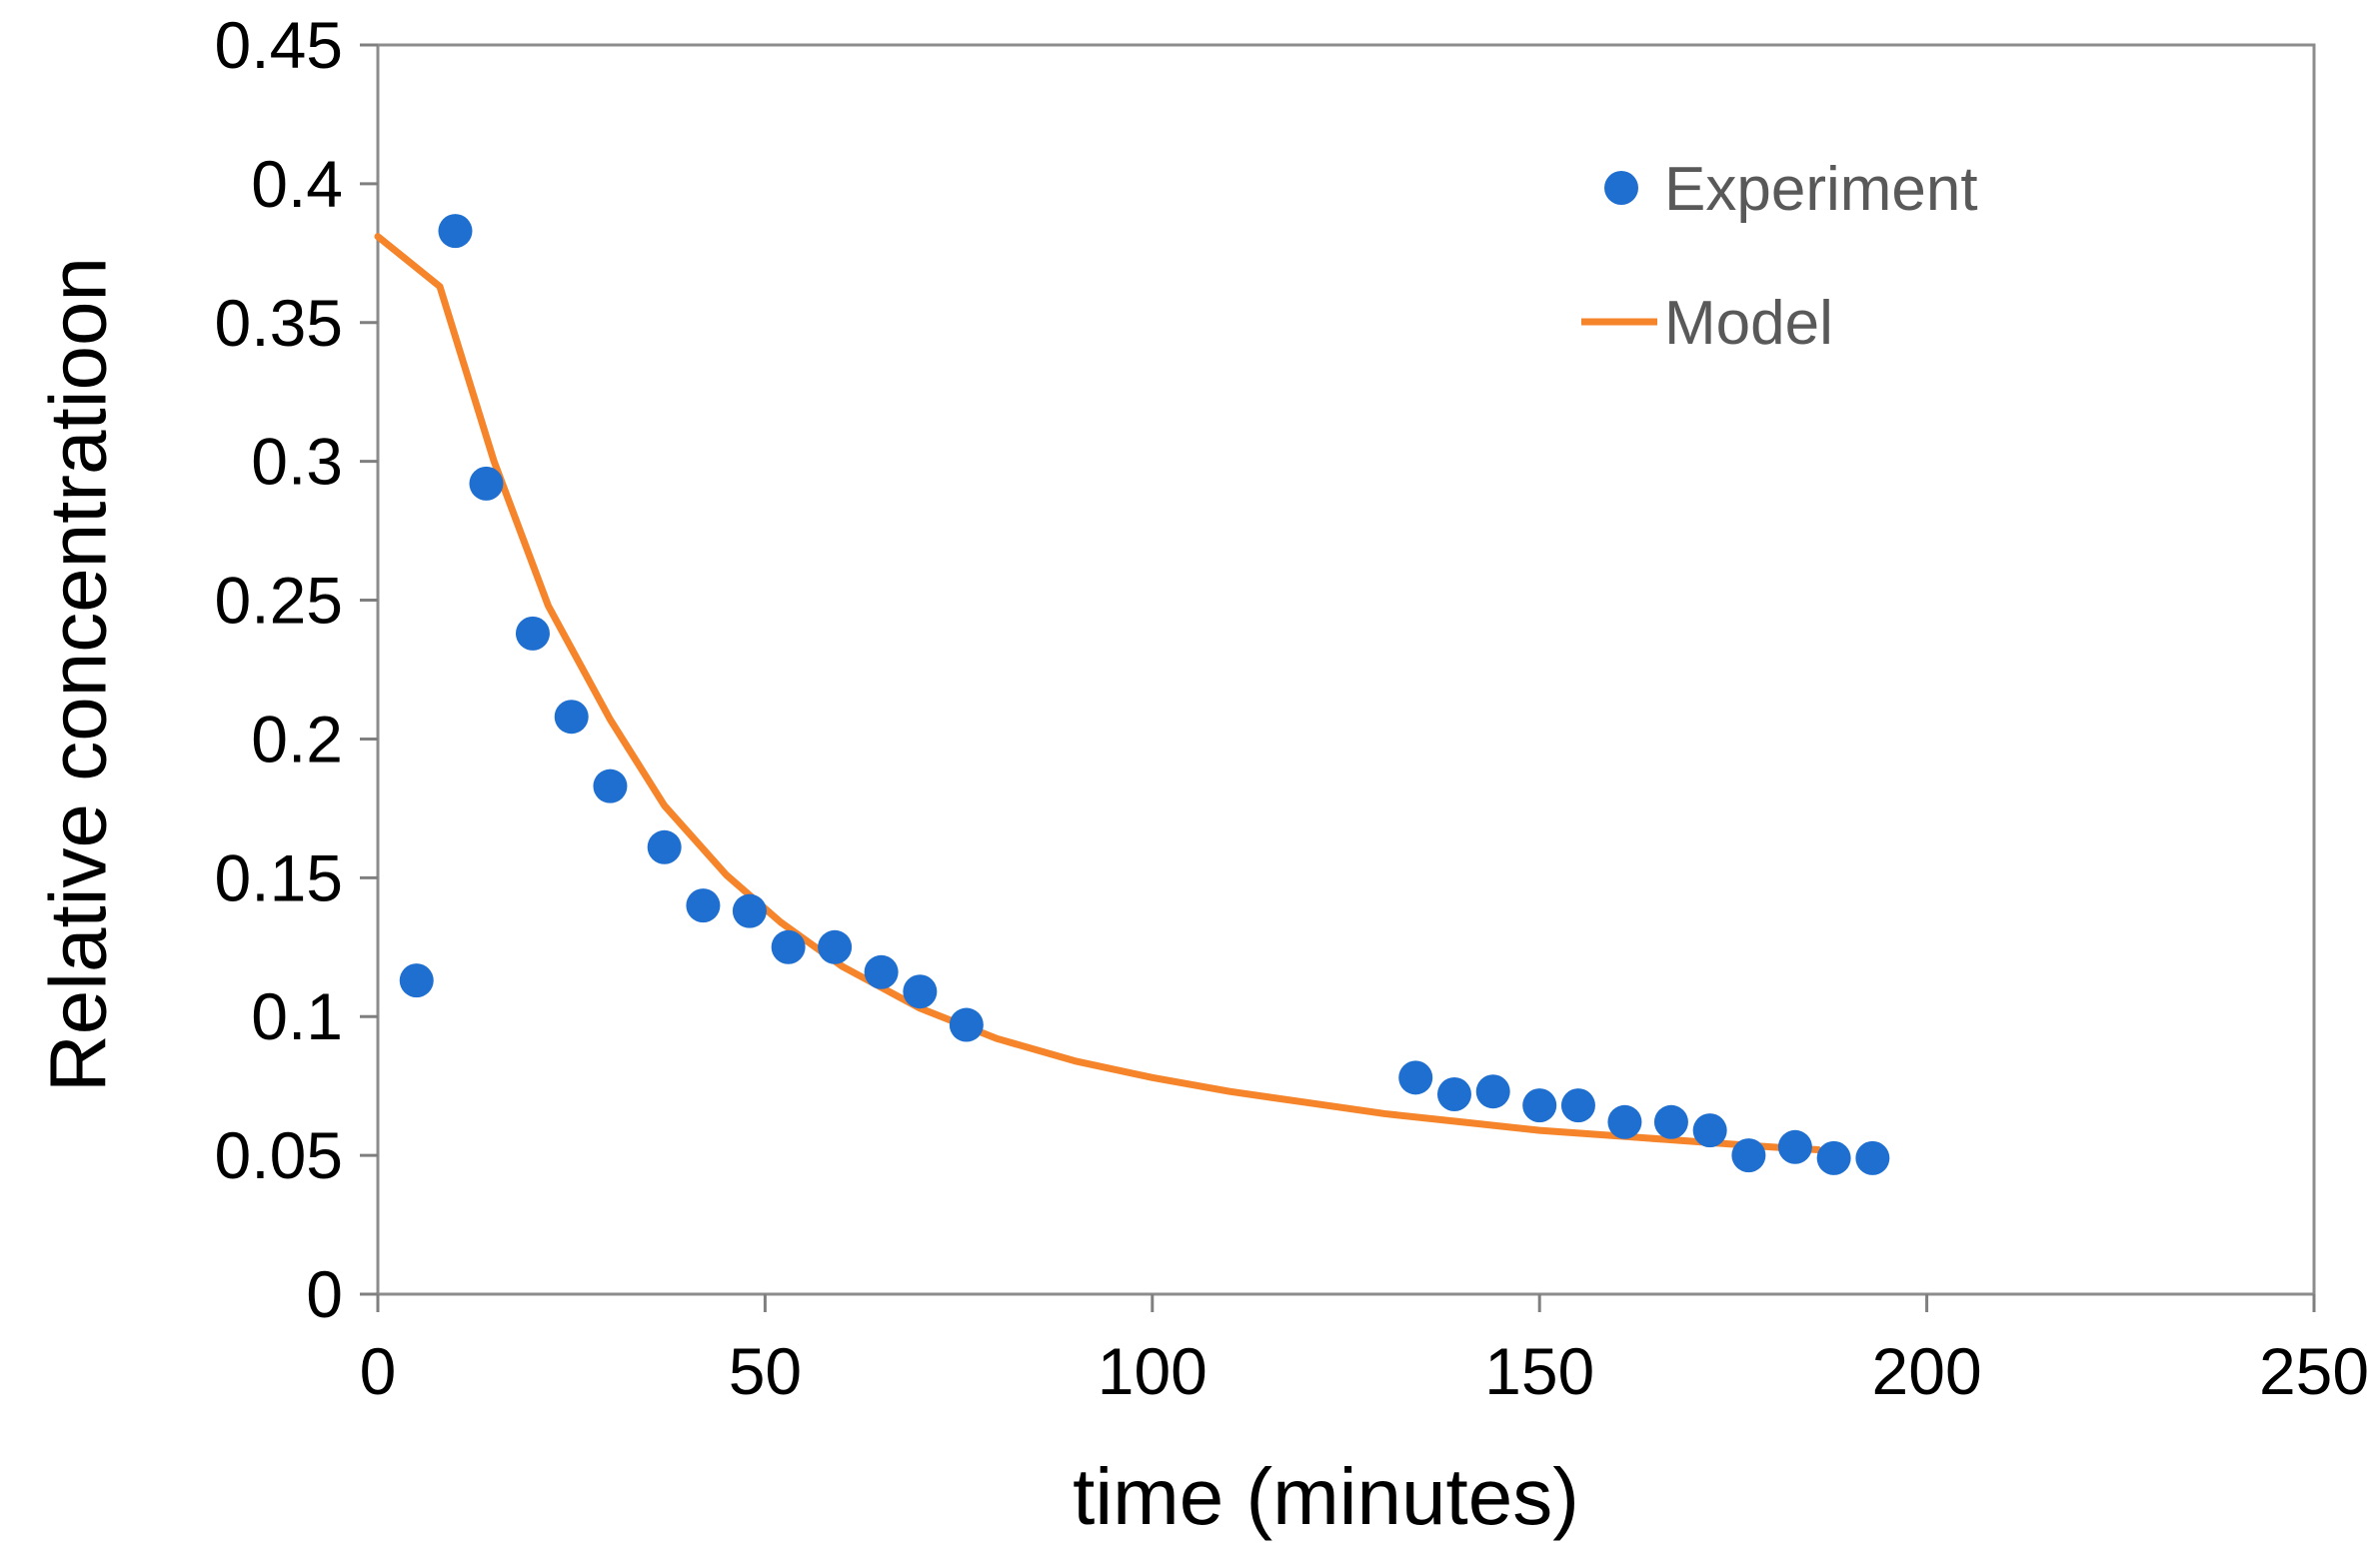 The image size is (2380, 1555). I want to click on y-tick-label: 0.05, so click(279, 1155).